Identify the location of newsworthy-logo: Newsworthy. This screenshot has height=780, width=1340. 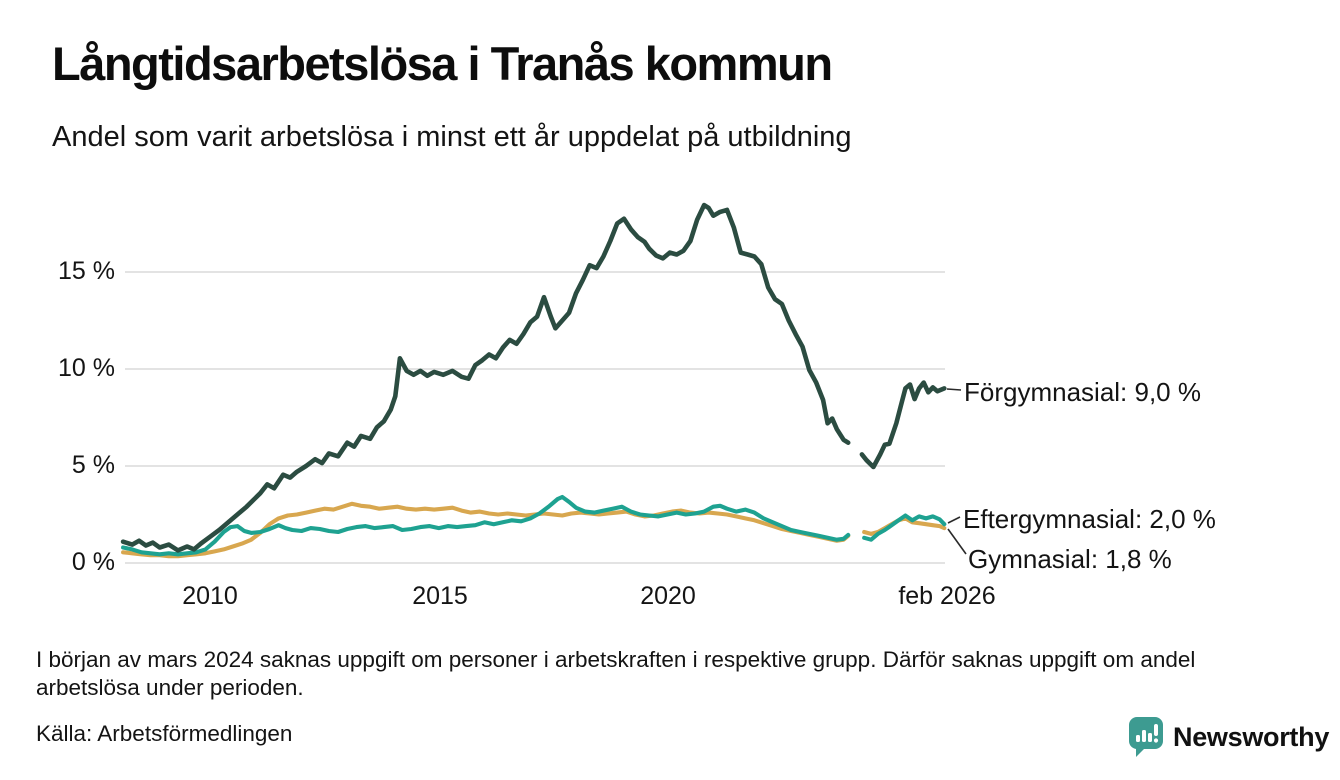
(1228, 737).